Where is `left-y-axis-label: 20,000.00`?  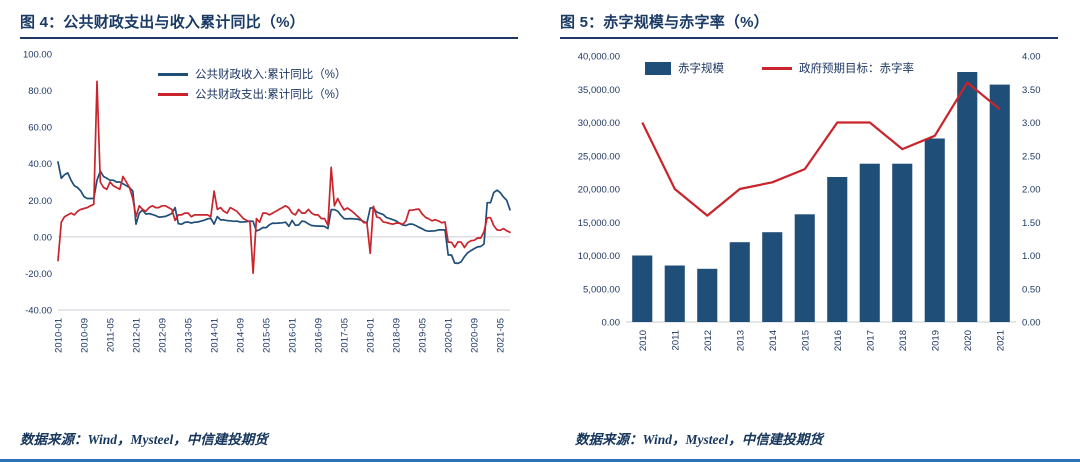 left-y-axis-label: 20,000.00 is located at coordinates (599, 190).